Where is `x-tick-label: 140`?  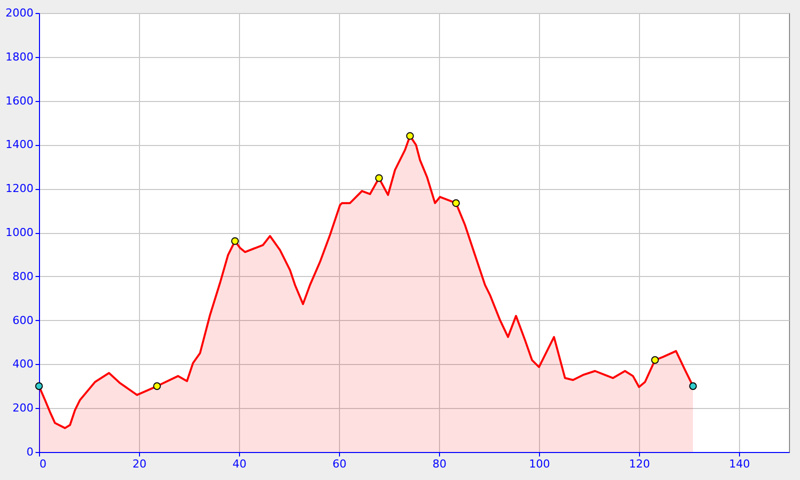 x-tick-label: 140 is located at coordinates (739, 464).